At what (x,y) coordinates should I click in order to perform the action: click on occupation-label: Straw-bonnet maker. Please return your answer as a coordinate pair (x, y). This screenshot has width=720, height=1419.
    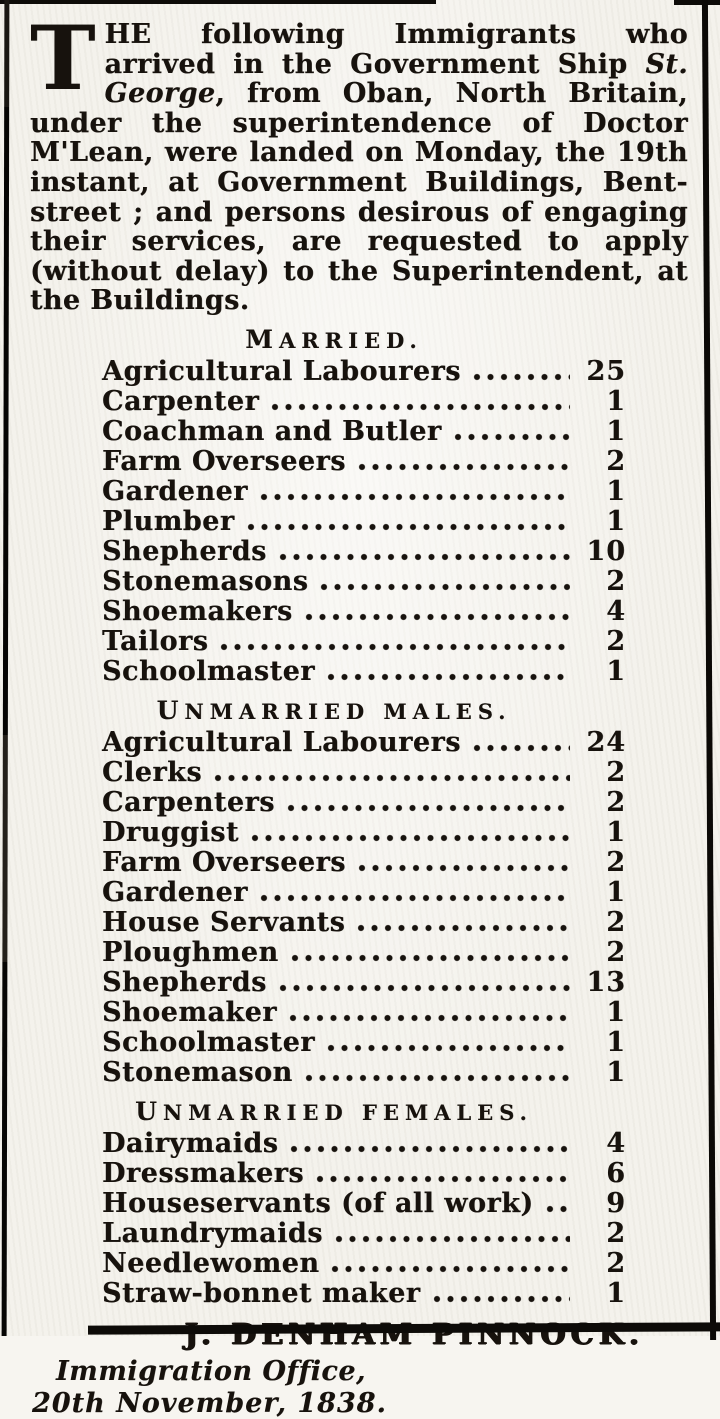
    Looking at the image, I should click on (261, 1293).